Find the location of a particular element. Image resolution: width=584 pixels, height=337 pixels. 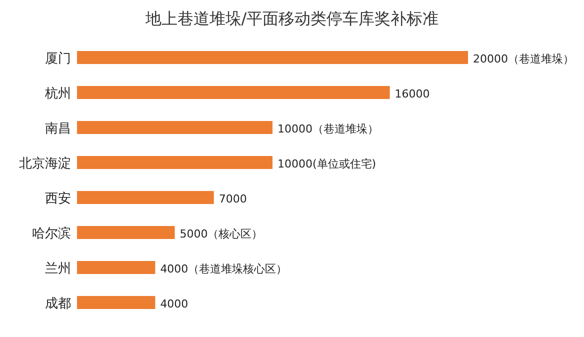

y-tick-label: 哈尔滨 is located at coordinates (51, 234).